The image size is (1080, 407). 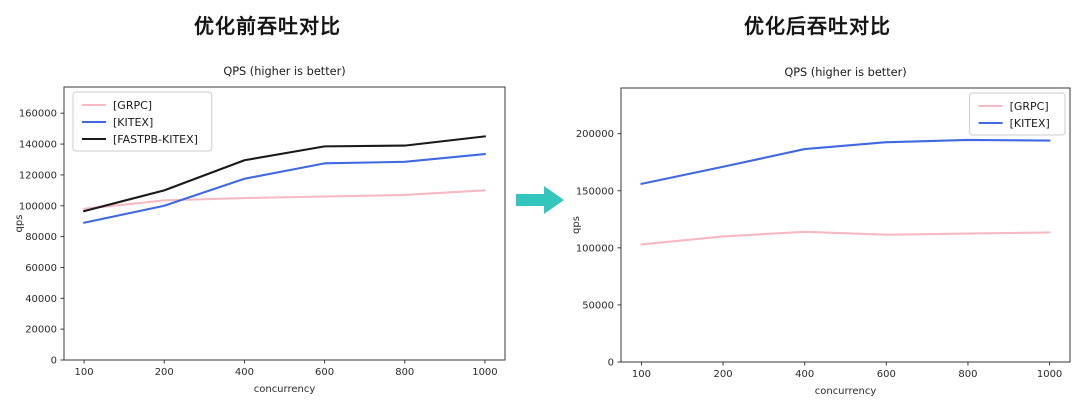 What do you see at coordinates (38, 114) in the screenshot?
I see `y-tick-label: 160000` at bounding box center [38, 114].